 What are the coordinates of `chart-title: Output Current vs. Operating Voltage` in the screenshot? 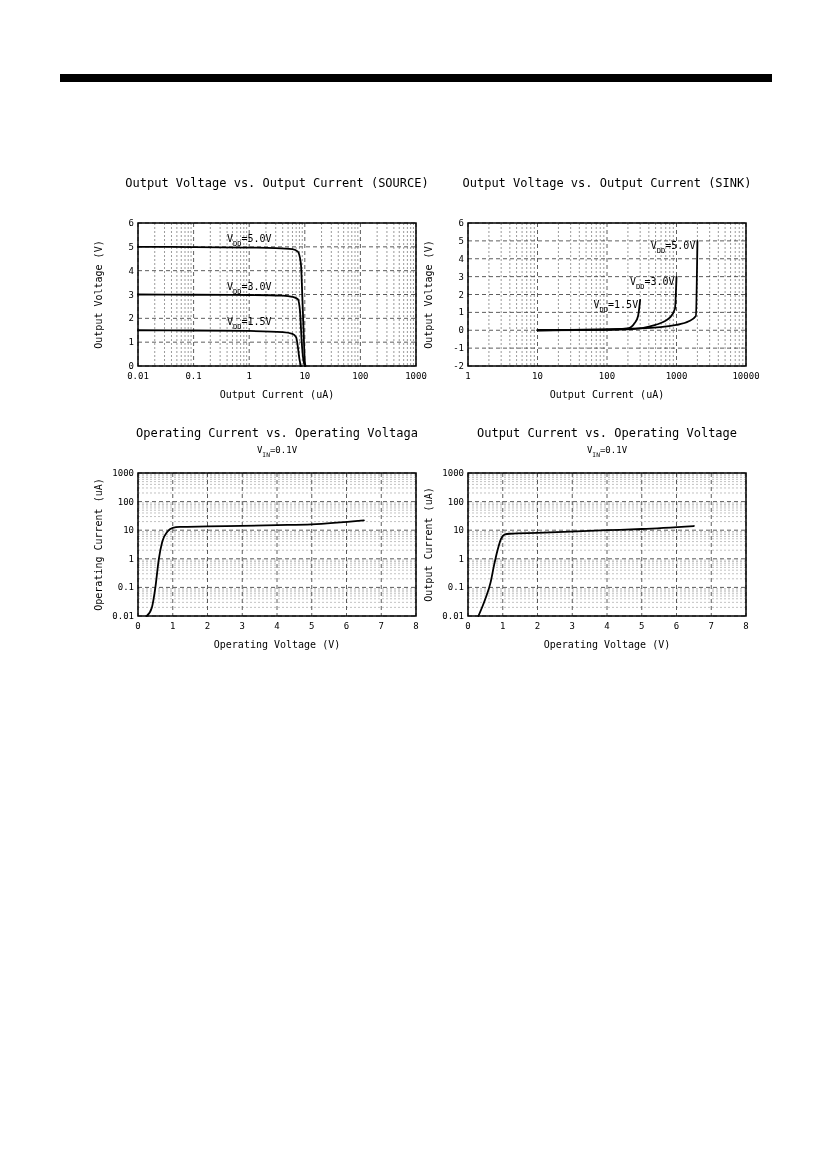 It's located at (607, 433).